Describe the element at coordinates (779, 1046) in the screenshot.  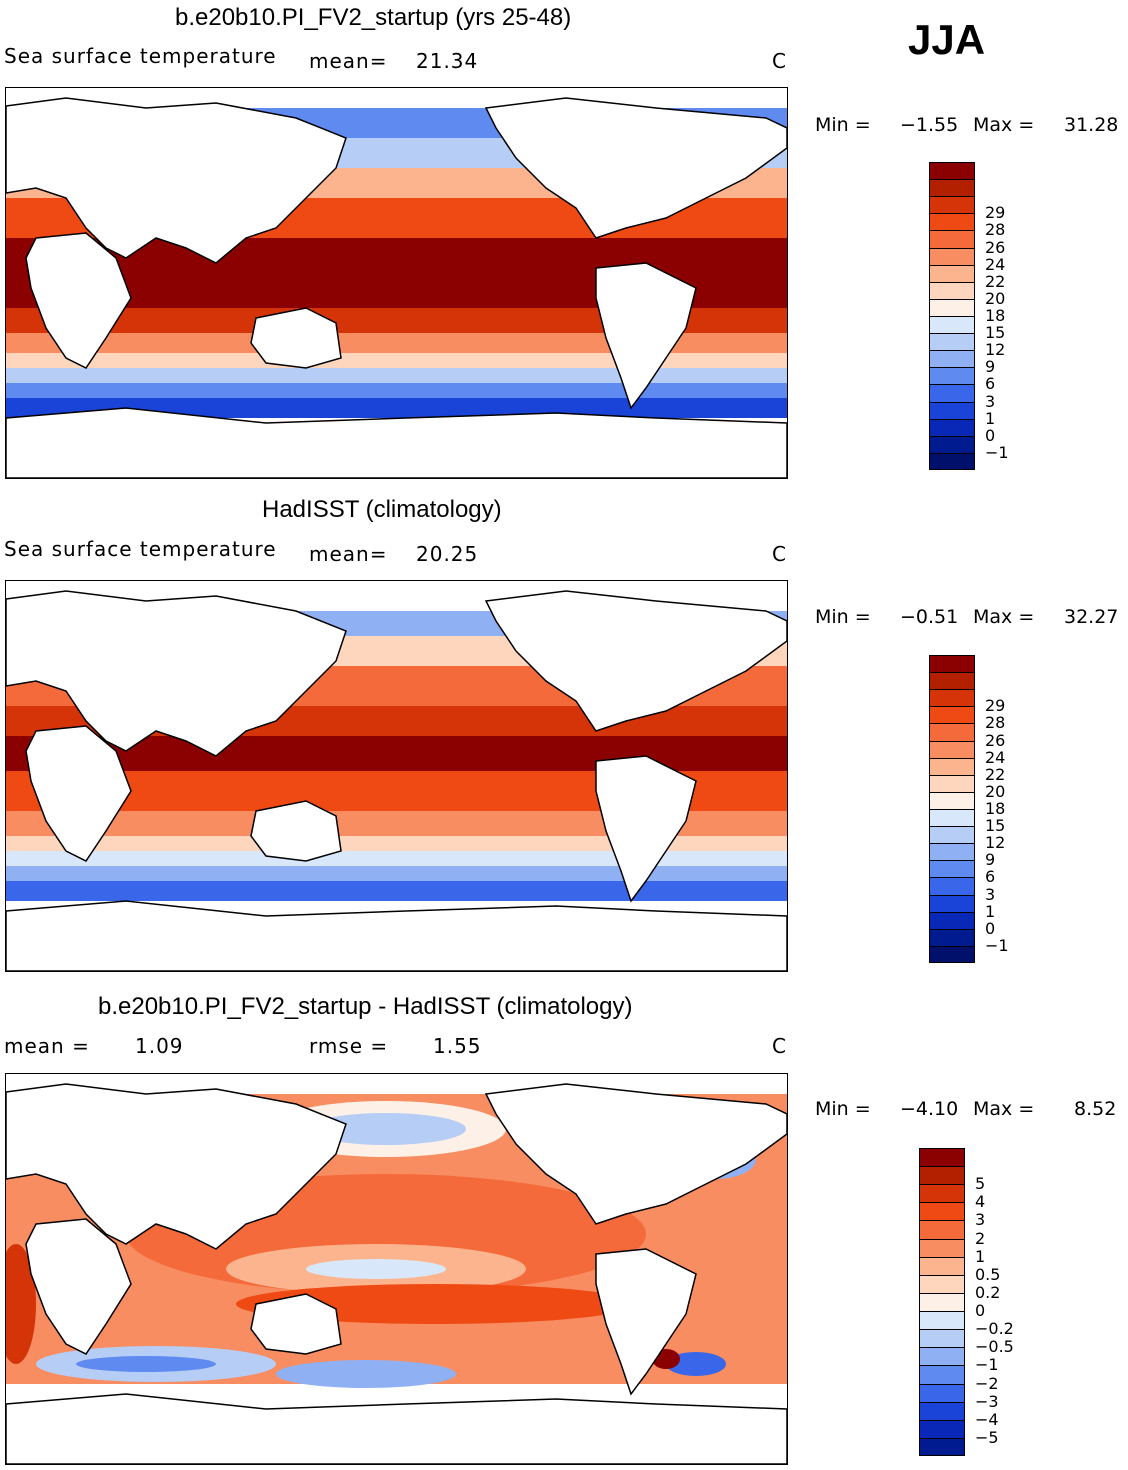
I see `panel3-units: C` at that location.